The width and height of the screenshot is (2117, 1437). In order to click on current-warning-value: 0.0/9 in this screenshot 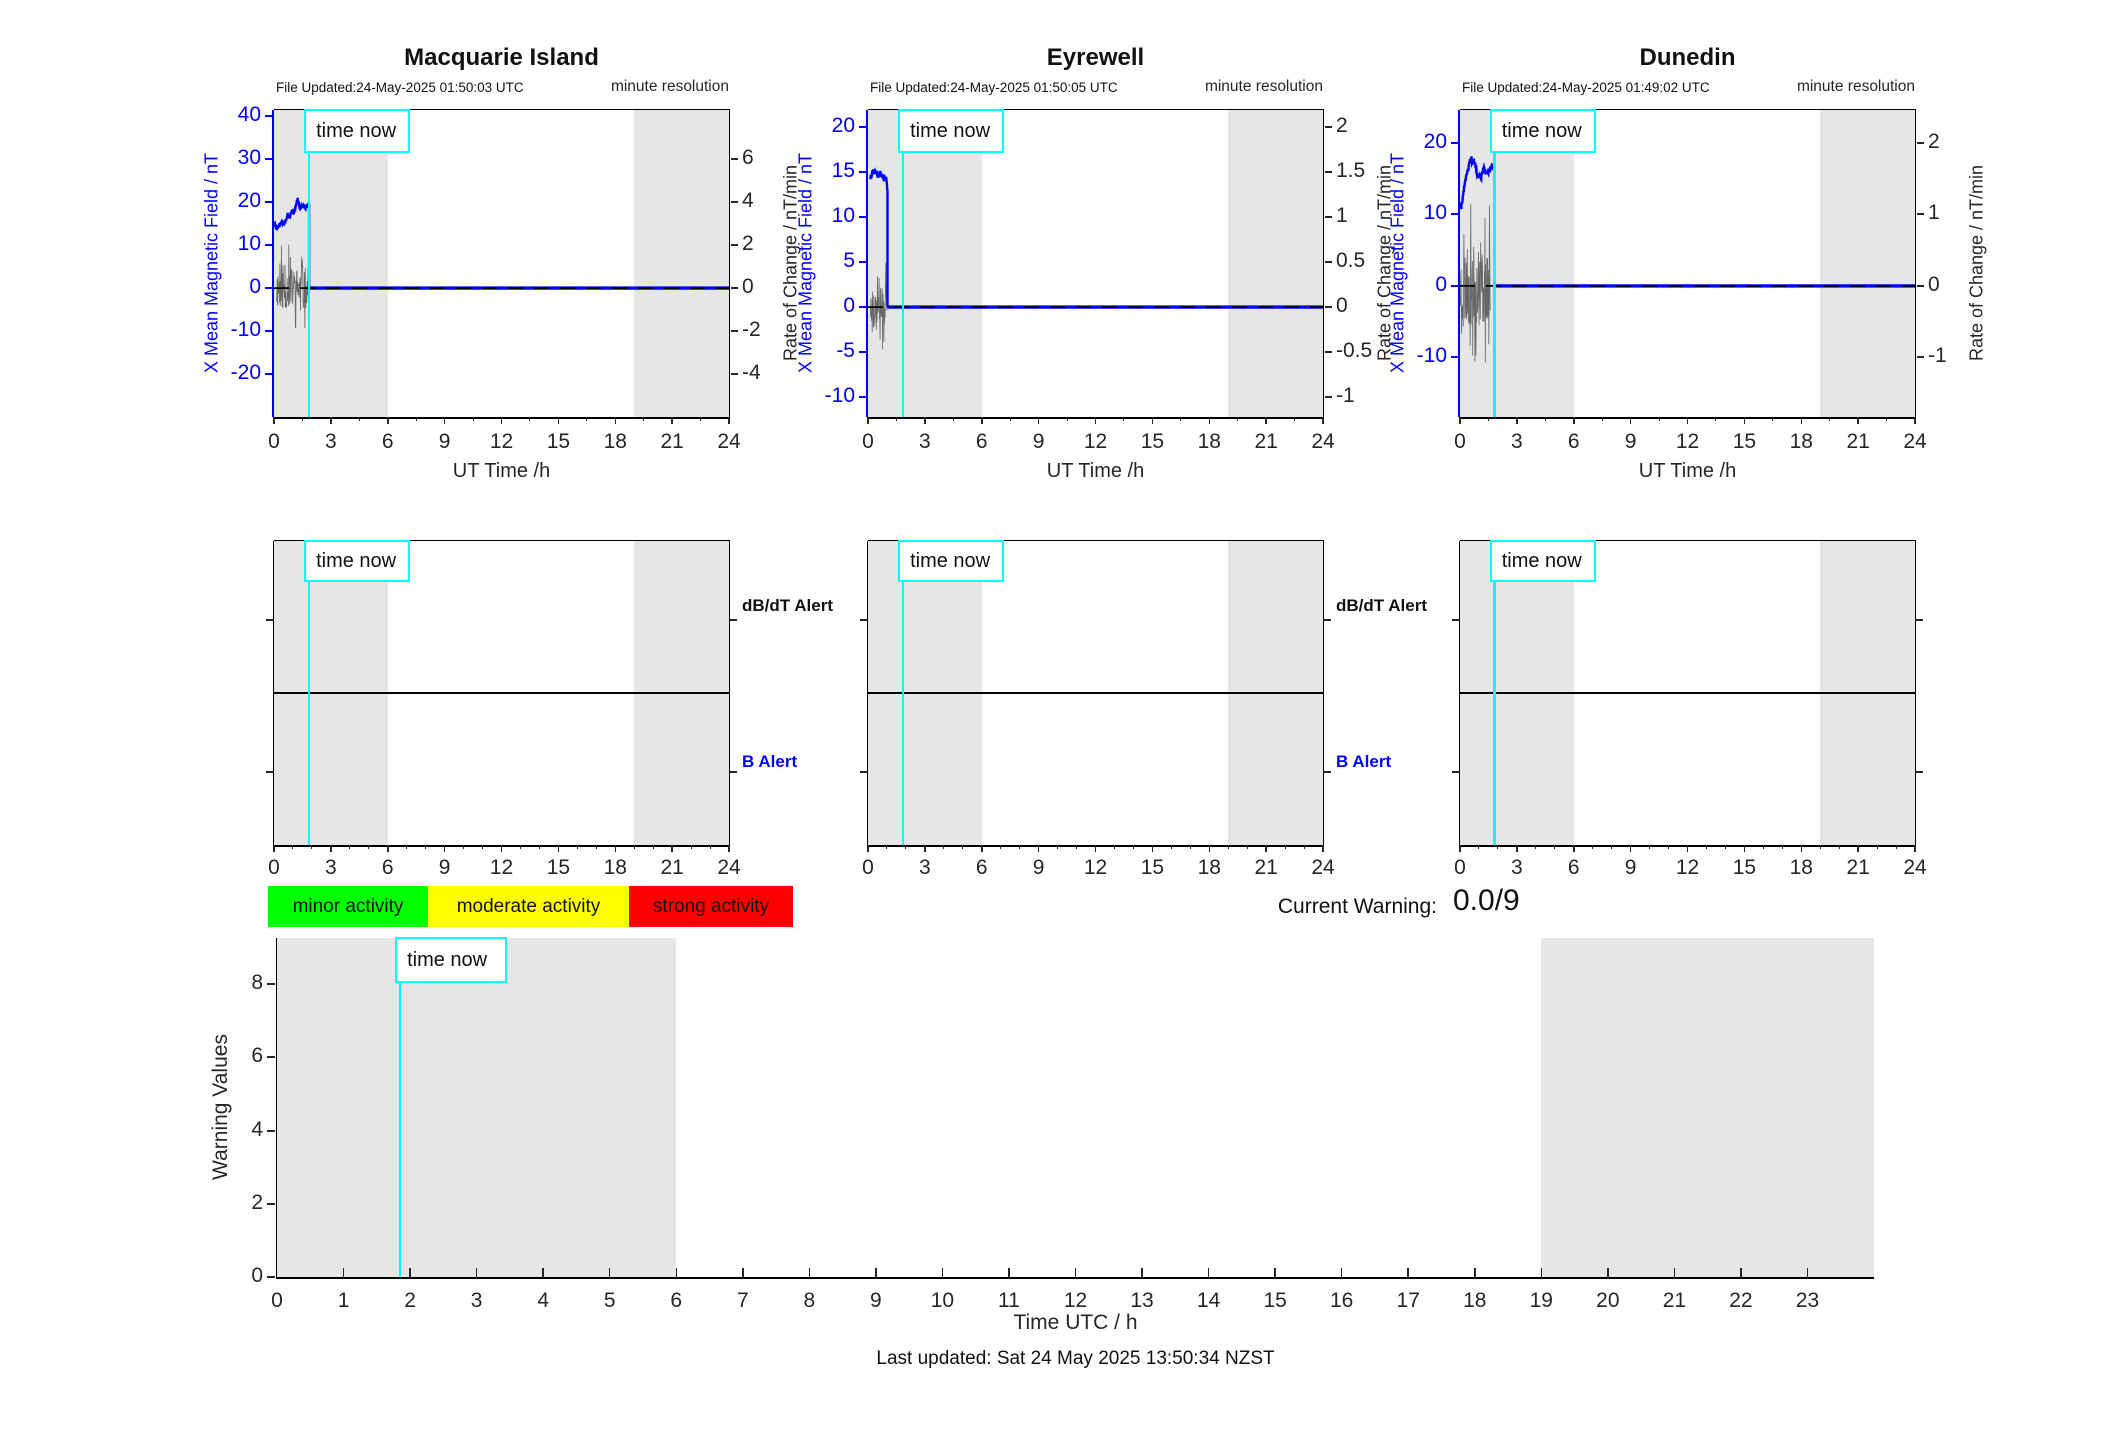, I will do `click(1486, 900)`.